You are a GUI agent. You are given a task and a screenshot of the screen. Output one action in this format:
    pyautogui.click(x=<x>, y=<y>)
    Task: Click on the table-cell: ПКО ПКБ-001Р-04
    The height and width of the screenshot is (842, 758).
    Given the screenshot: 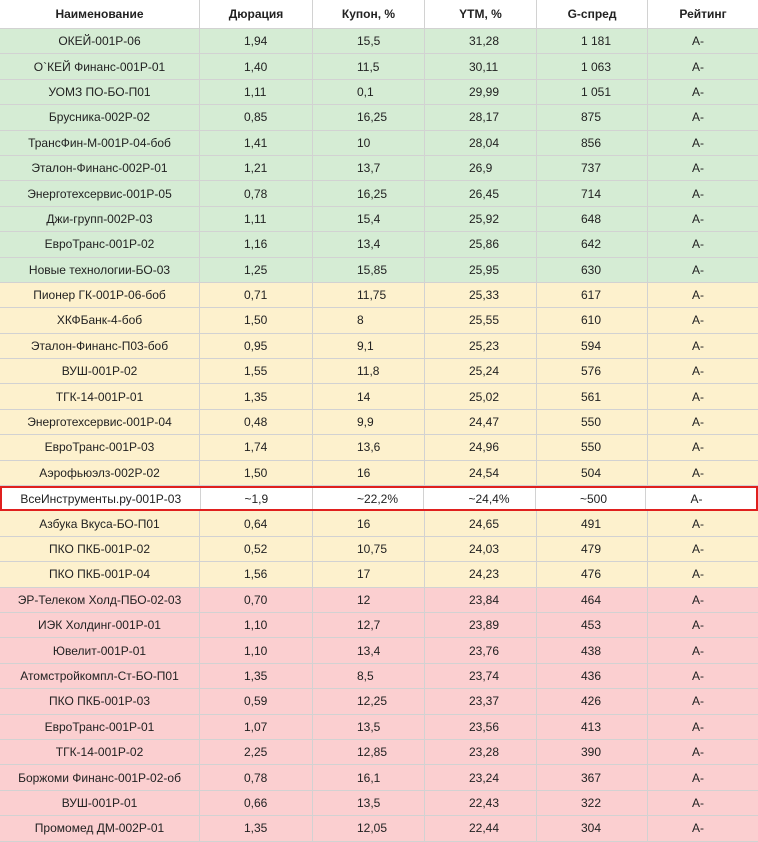 What is the action you would take?
    pyautogui.click(x=100, y=574)
    